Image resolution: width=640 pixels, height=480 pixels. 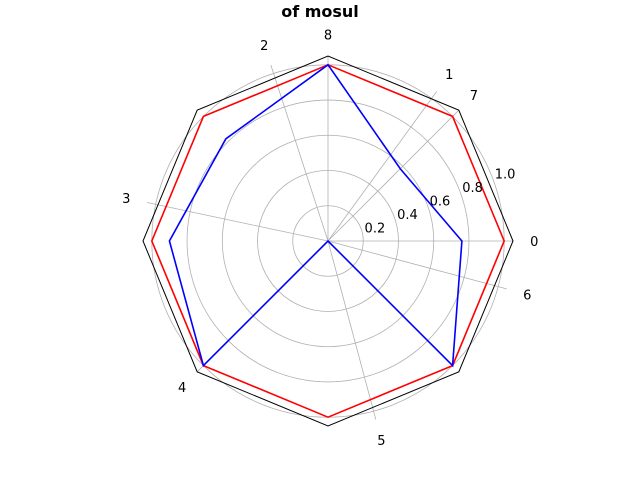 What do you see at coordinates (320, 11) in the screenshot?
I see `chart-title: of mosul` at bounding box center [320, 11].